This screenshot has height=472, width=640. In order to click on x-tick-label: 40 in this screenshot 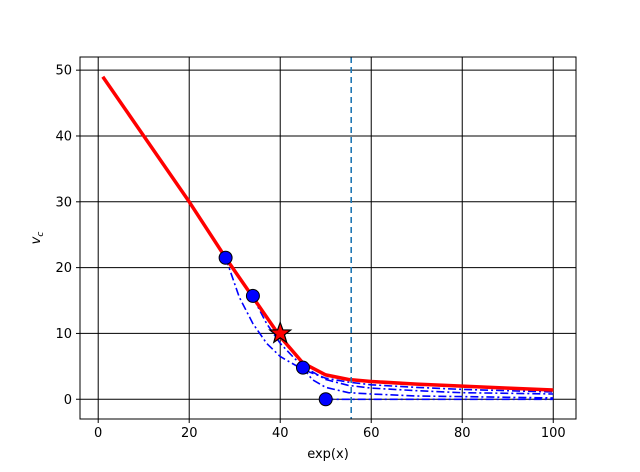, I will do `click(280, 433)`.